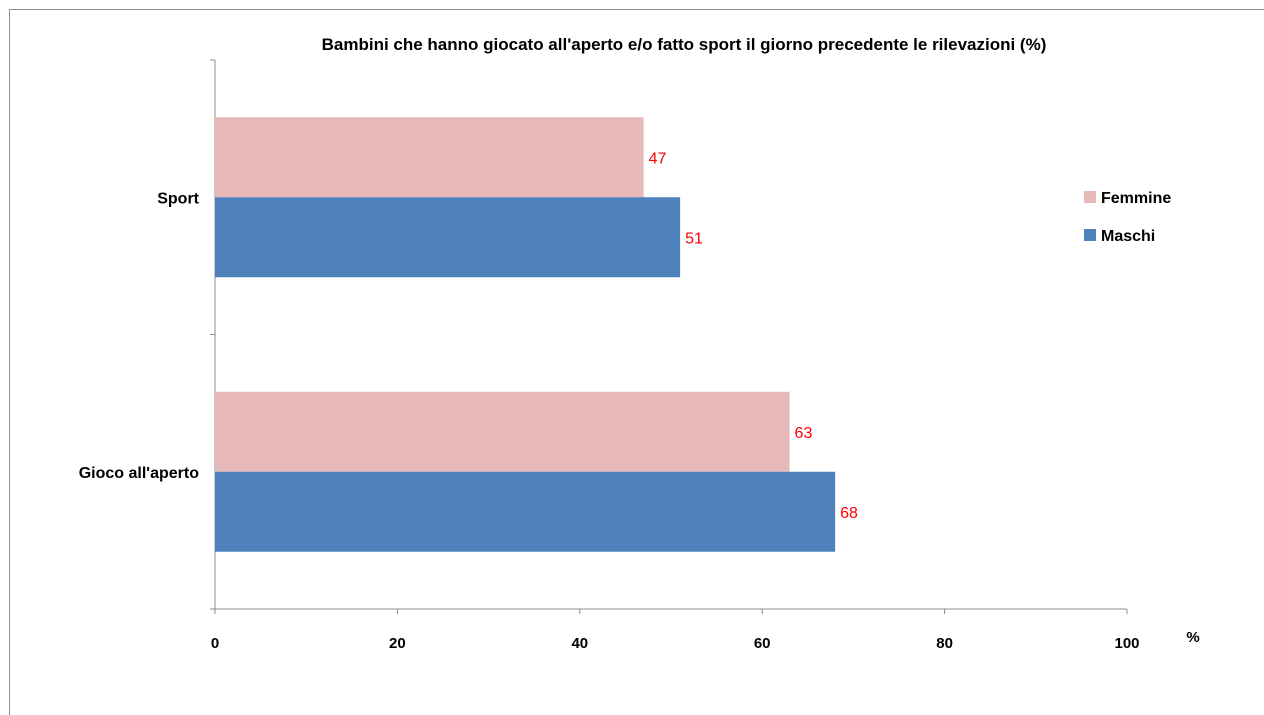 This screenshot has width=1264, height=715. What do you see at coordinates (178, 198) in the screenshot?
I see `category-label: Sport` at bounding box center [178, 198].